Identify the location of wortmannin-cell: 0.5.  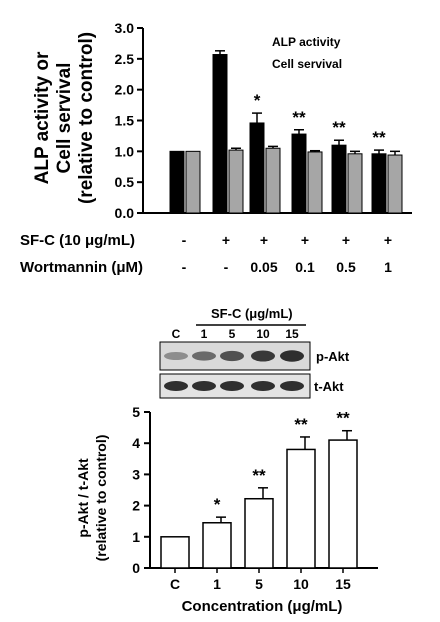
(346, 267).